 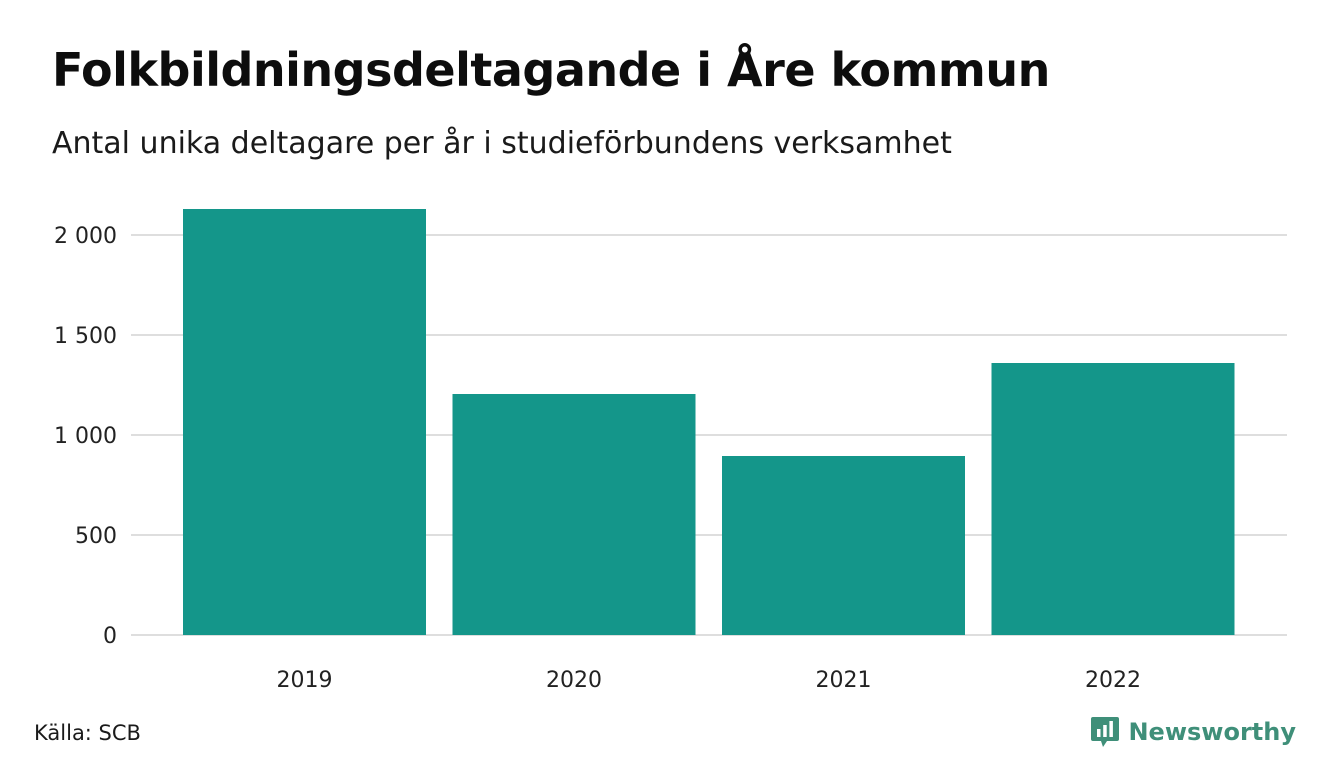 What do you see at coordinates (87, 733) in the screenshot?
I see `source-note: Källa: SCB` at bounding box center [87, 733].